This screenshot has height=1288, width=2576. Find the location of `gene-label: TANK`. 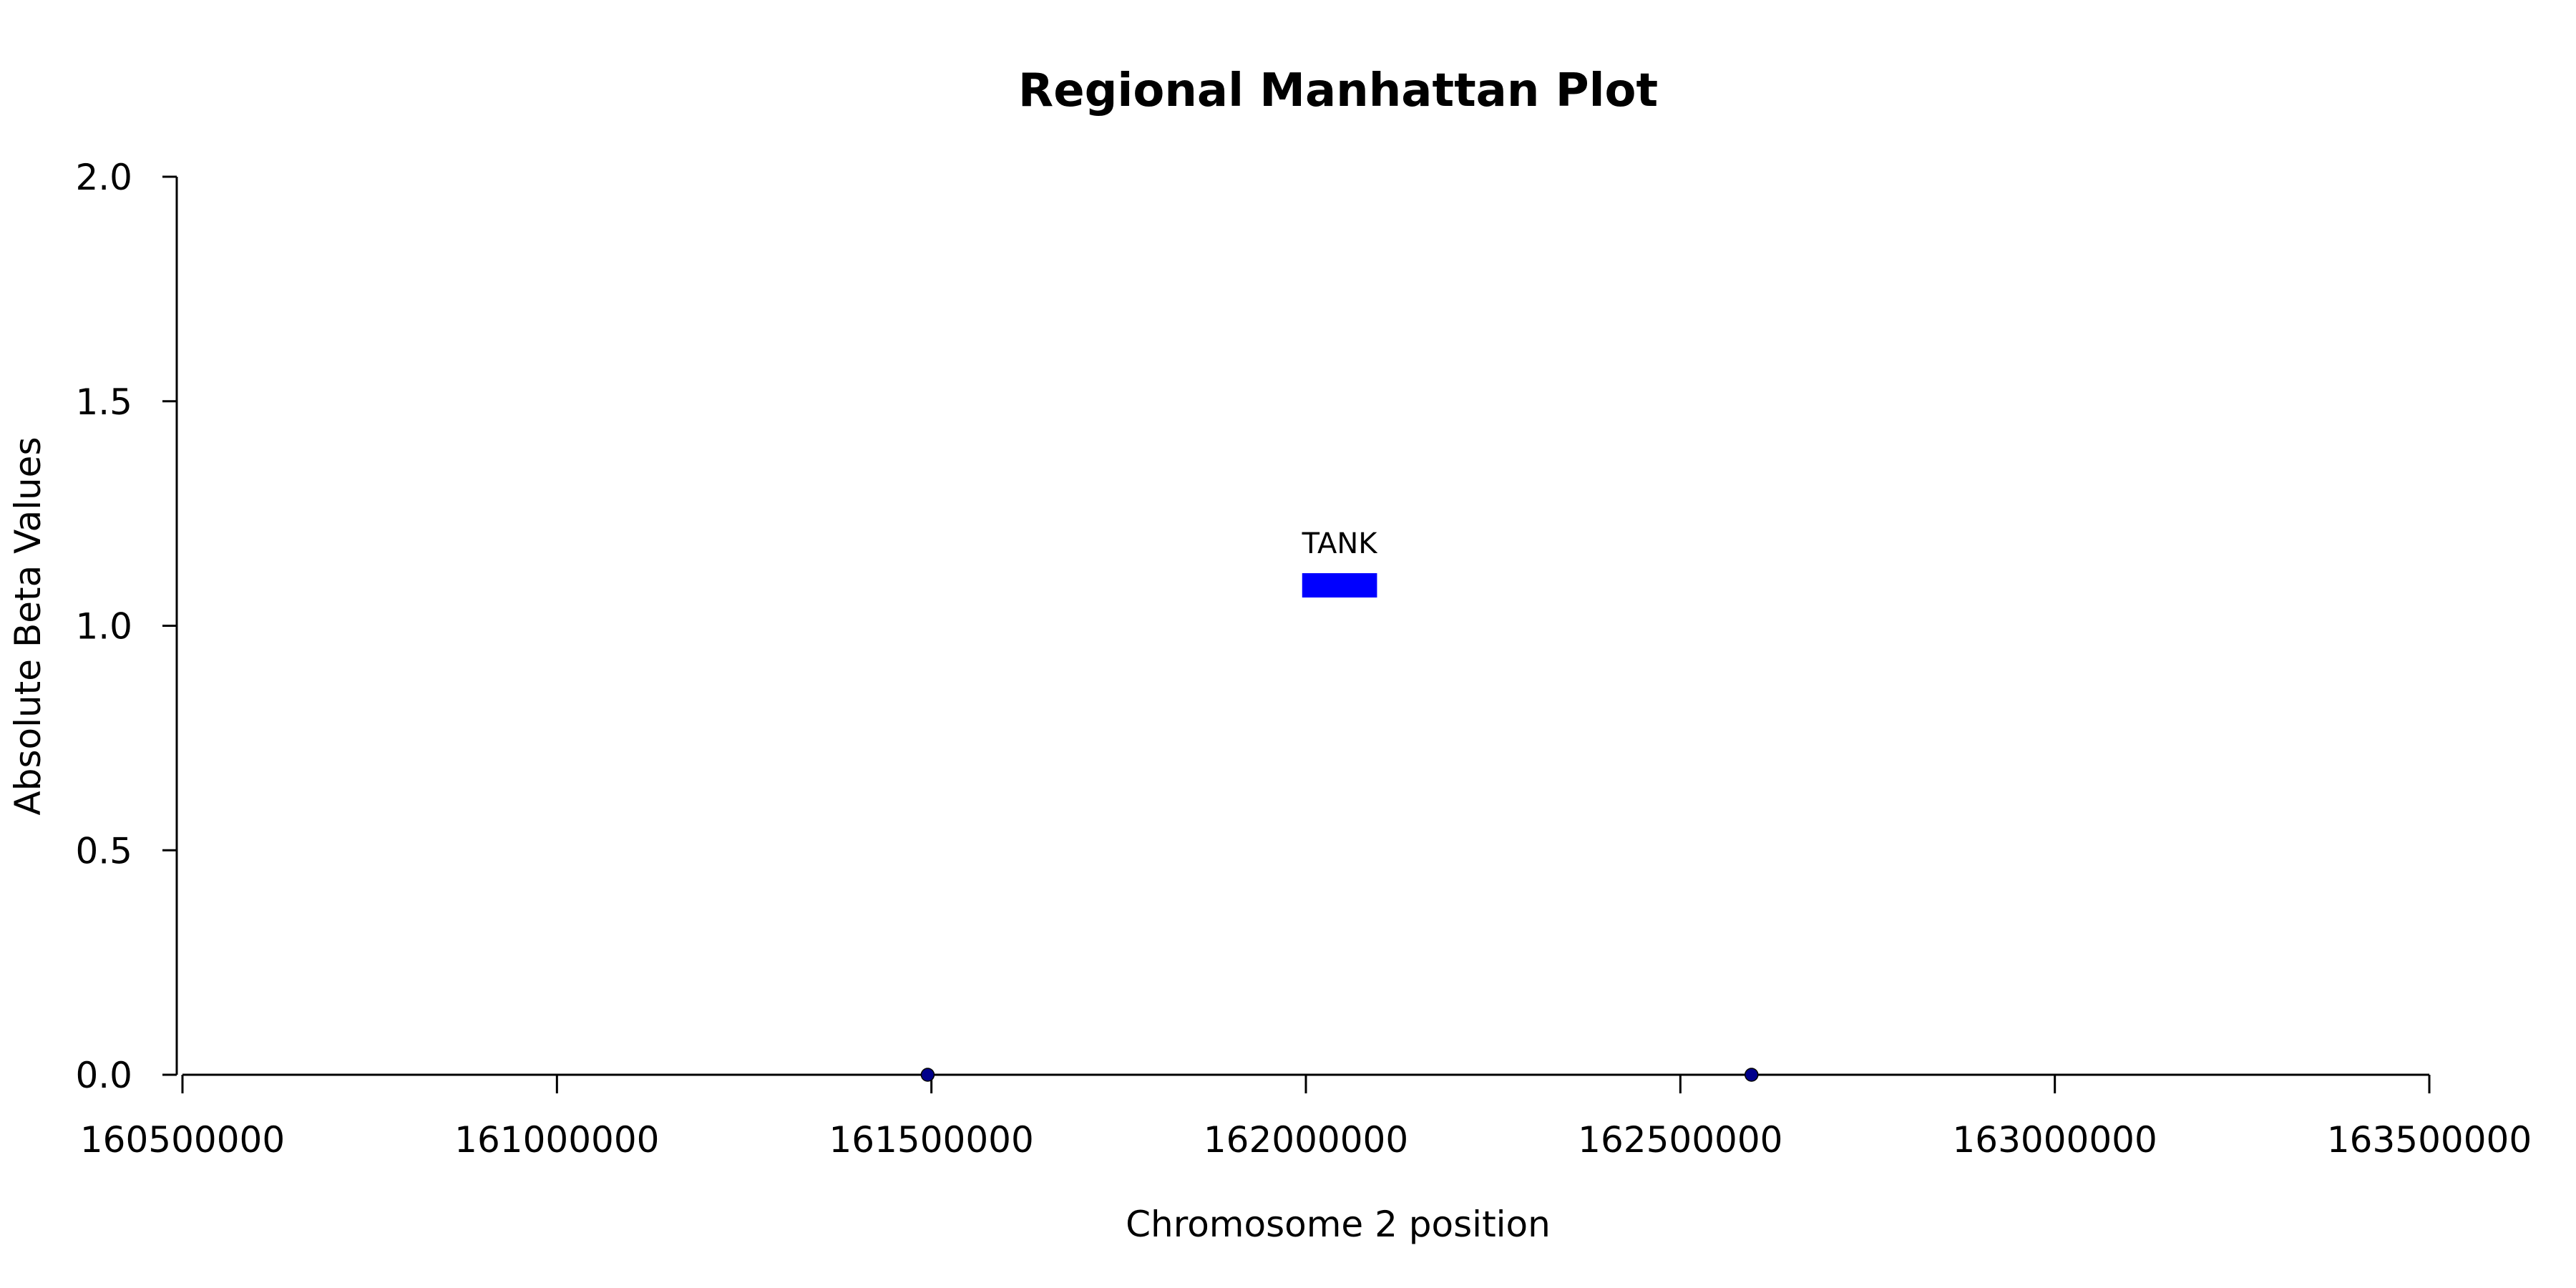

gene-label: TANK is located at coordinates (1340, 543).